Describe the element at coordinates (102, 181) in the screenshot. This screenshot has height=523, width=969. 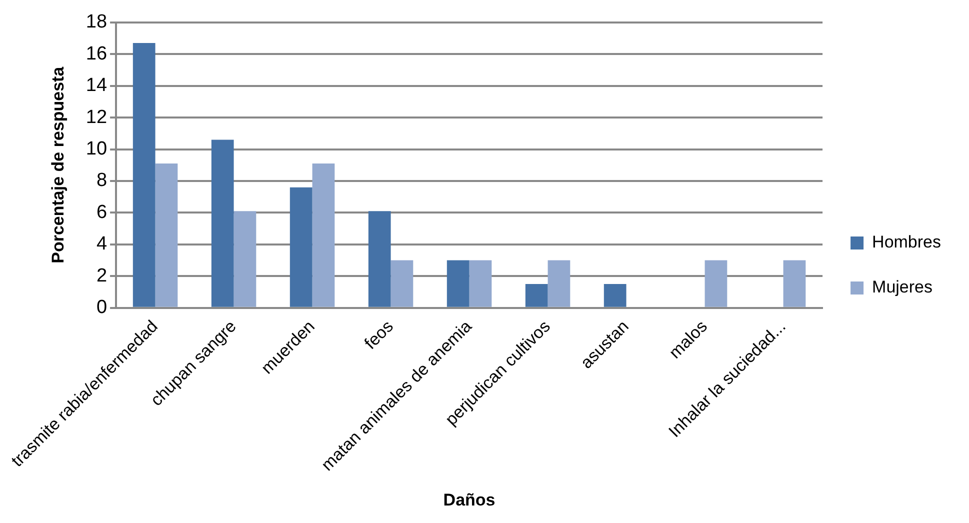
I see `y-tick-label: 8` at that location.